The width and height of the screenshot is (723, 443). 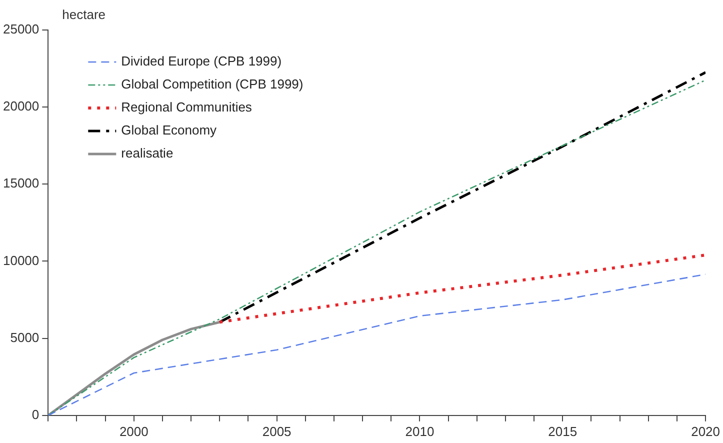 What do you see at coordinates (84, 14) in the screenshot?
I see `y-axis-title: hectare` at bounding box center [84, 14].